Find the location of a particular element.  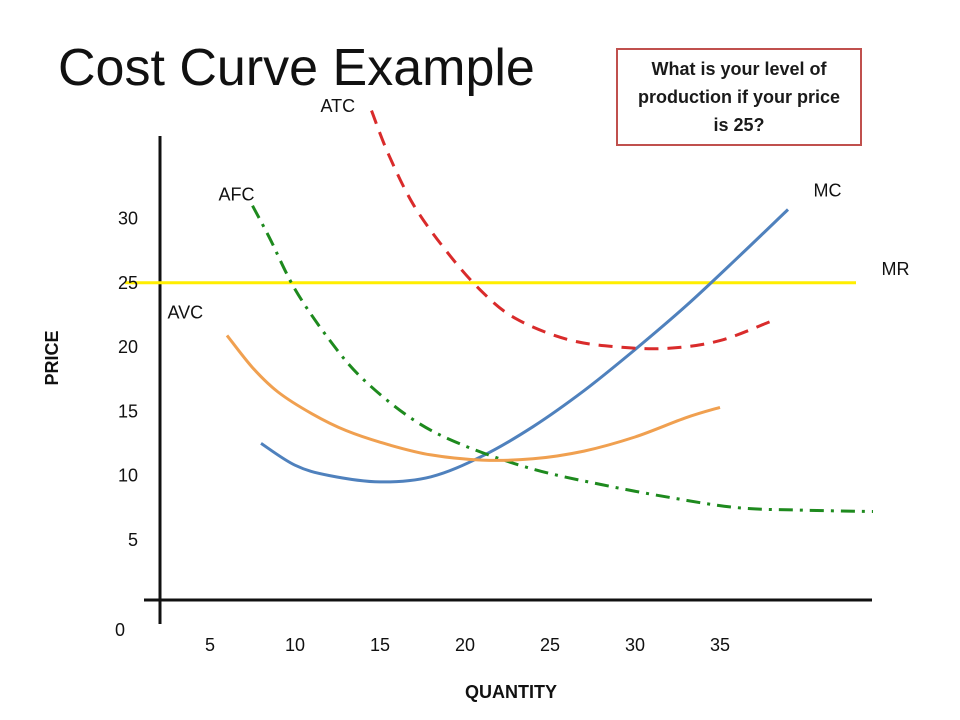

y-tick-label: 15 is located at coordinates (128, 411).